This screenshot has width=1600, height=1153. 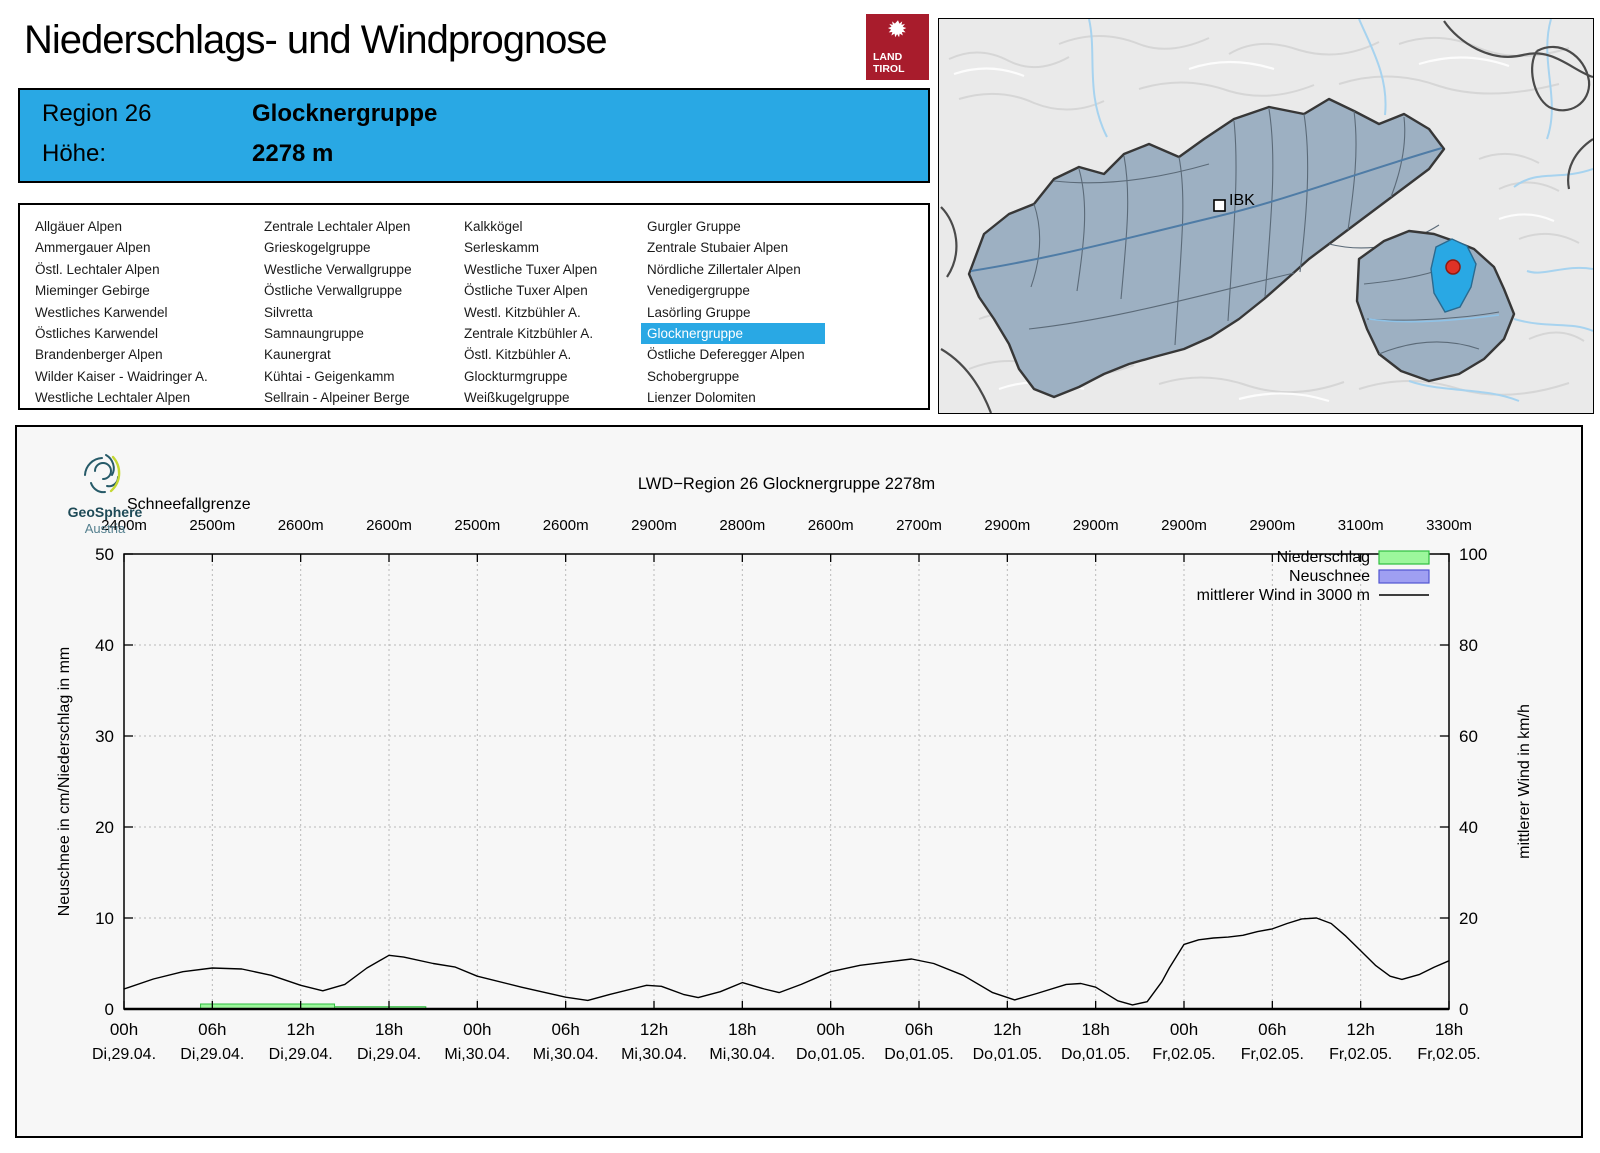 I want to click on region-list-item: Östl. Lechtaler Alpen, so click(x=97, y=269).